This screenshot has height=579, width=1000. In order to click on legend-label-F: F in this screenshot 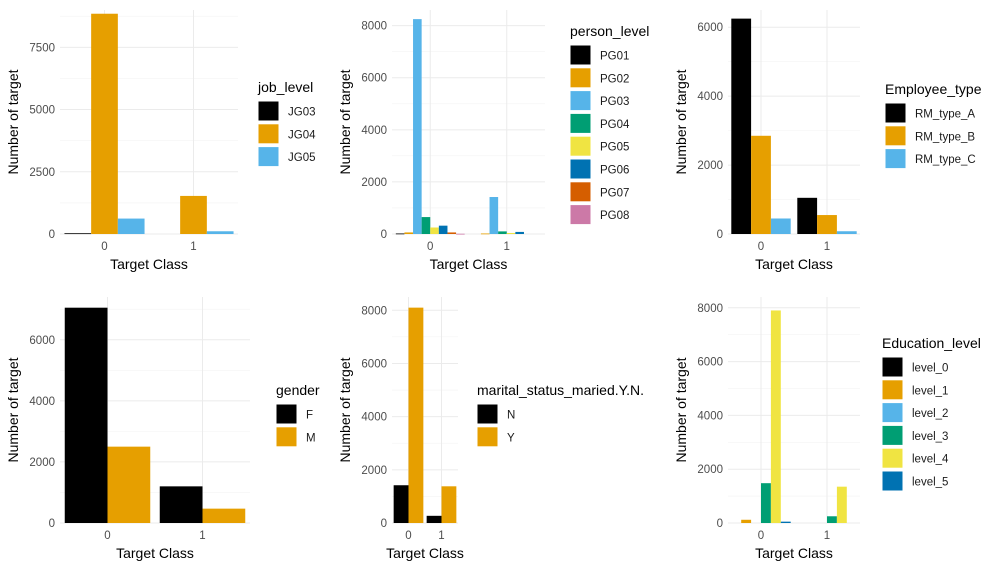, I will do `click(309, 416)`.